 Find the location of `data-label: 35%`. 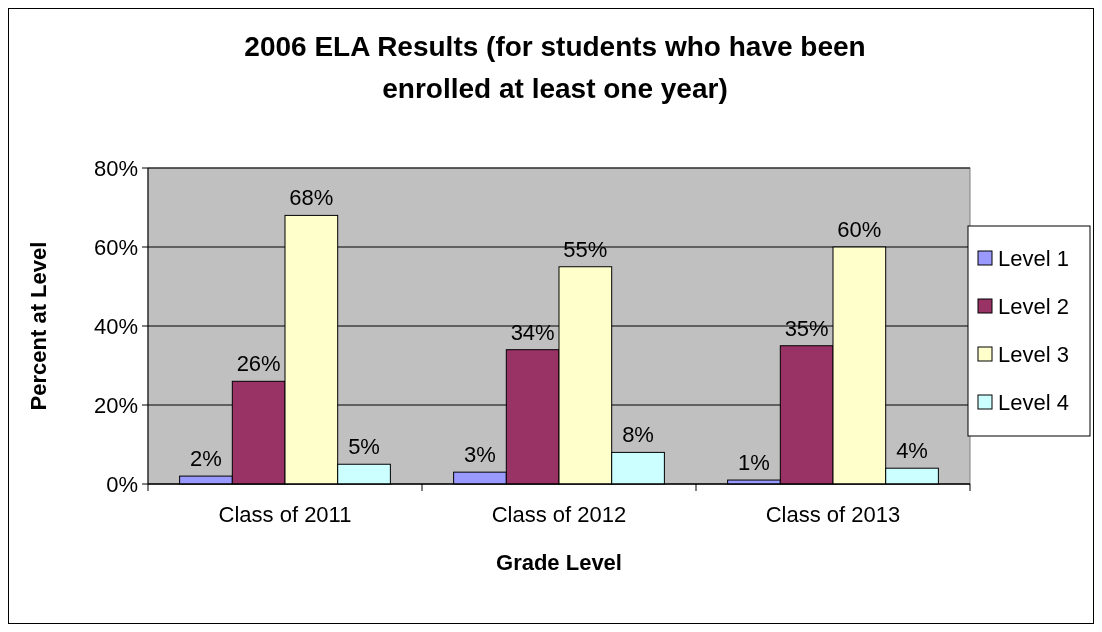

data-label: 35% is located at coordinates (806, 328).